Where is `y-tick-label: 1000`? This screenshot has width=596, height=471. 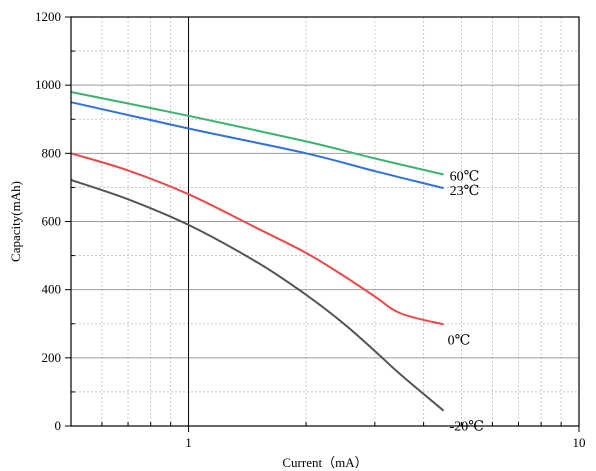
y-tick-label: 1000 is located at coordinates (48, 84).